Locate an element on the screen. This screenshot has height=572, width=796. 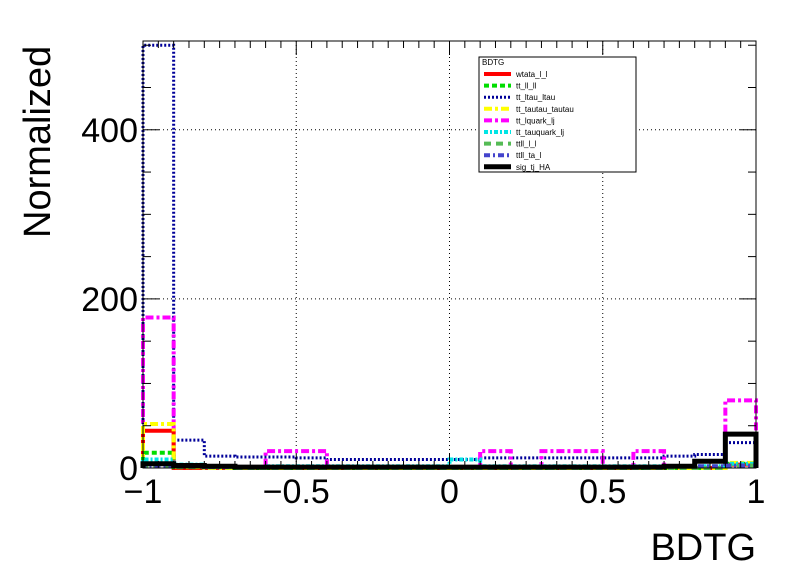
y-tick-label: 400 is located at coordinates (109, 131).